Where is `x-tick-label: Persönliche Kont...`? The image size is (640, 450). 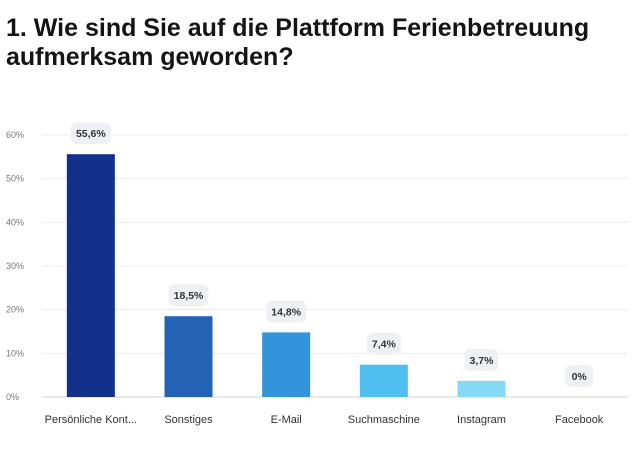
x-tick-label: Persönliche Kont... is located at coordinates (91, 420).